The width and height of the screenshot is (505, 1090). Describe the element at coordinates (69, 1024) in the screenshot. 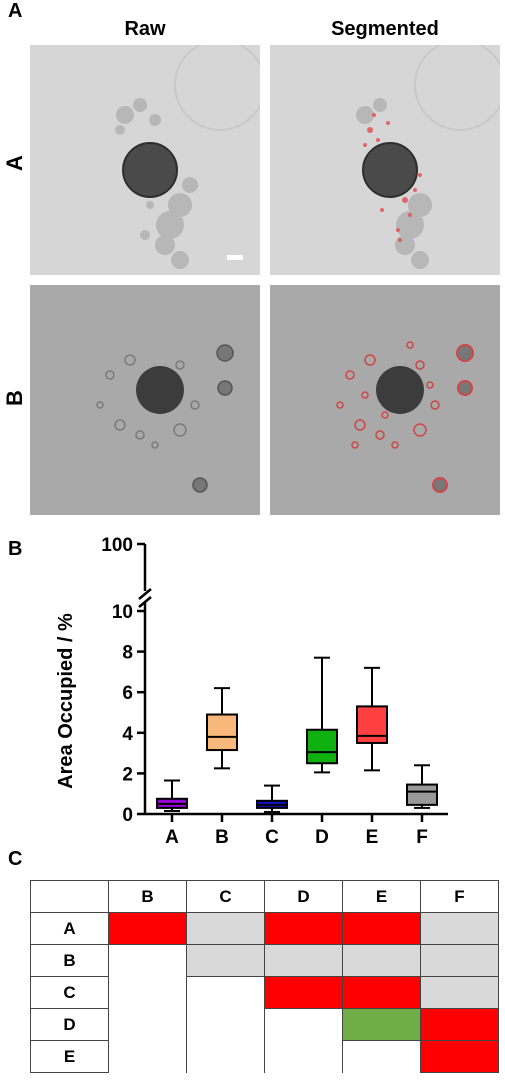

I see `matrix-row-header: D` at that location.